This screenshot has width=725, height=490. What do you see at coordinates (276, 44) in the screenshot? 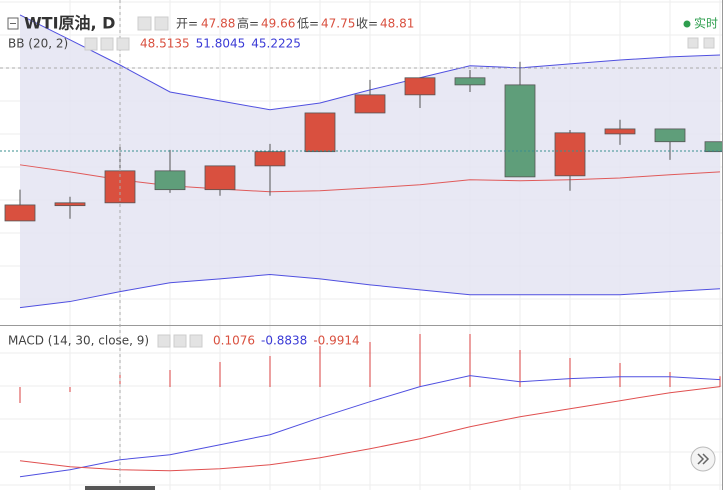
I see `indicator-value: 45.2225` at bounding box center [276, 44].